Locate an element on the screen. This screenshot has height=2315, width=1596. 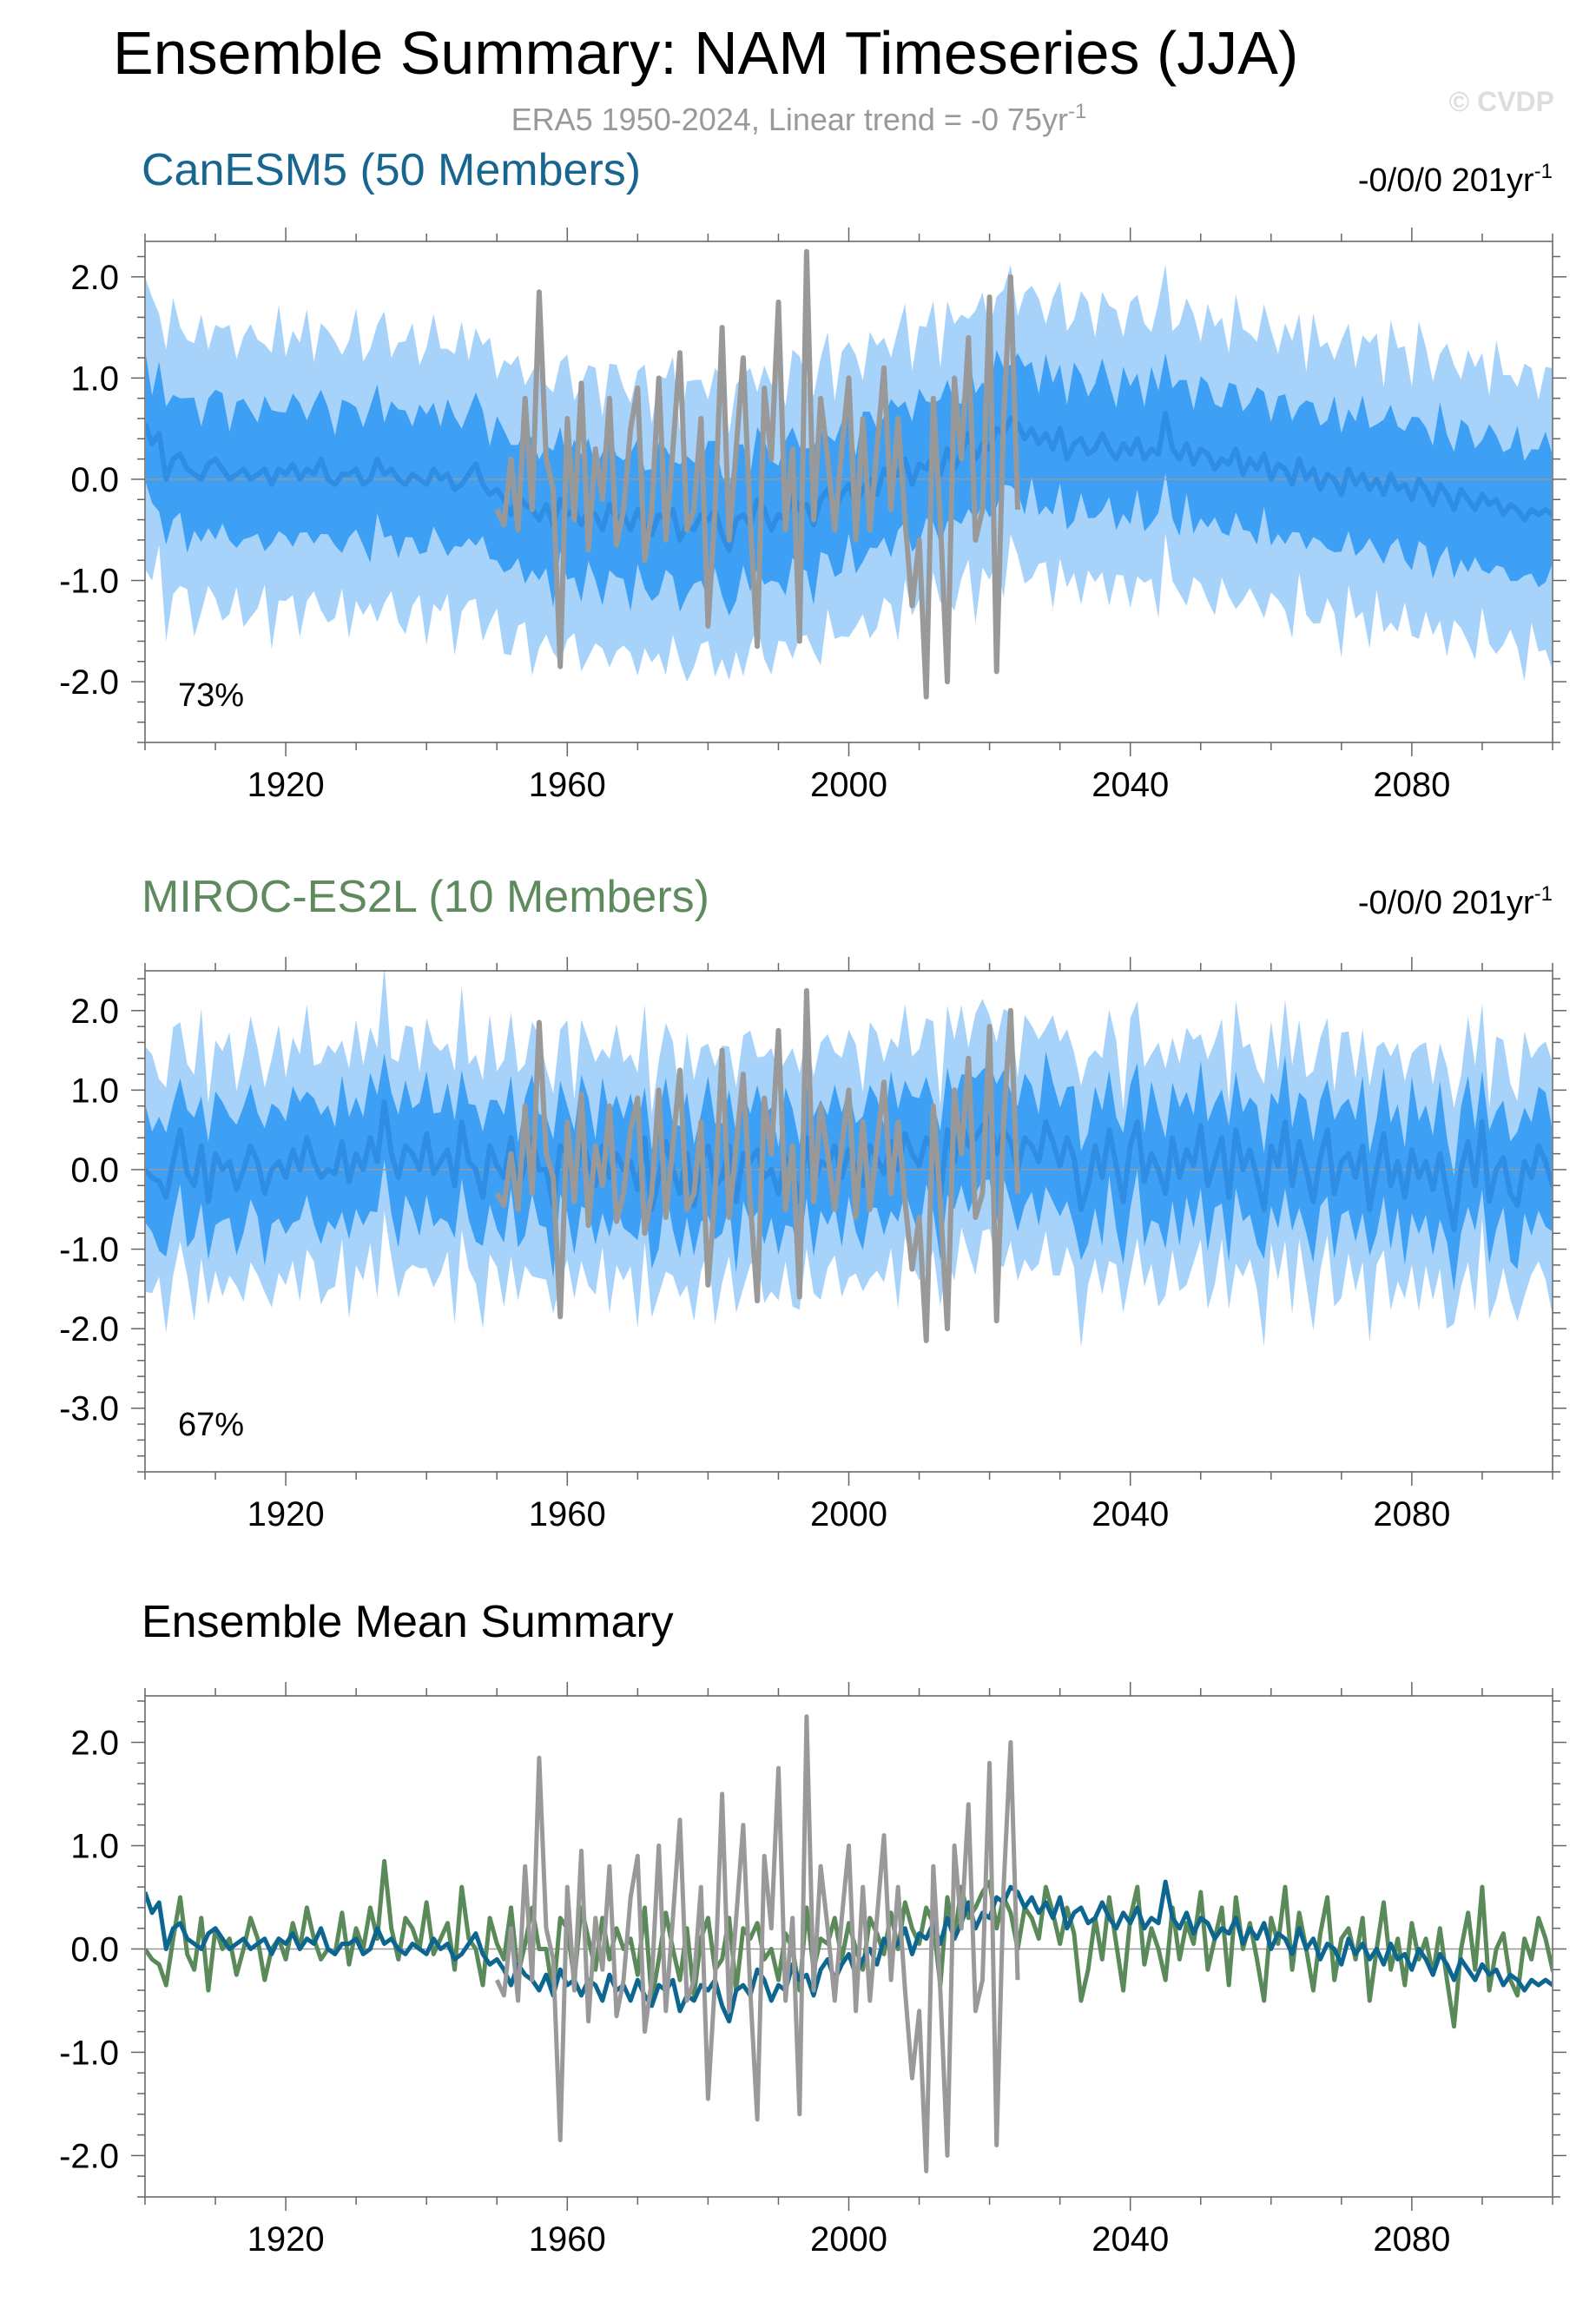
summary-ytick-label: -1.0 is located at coordinates (89, 2053).